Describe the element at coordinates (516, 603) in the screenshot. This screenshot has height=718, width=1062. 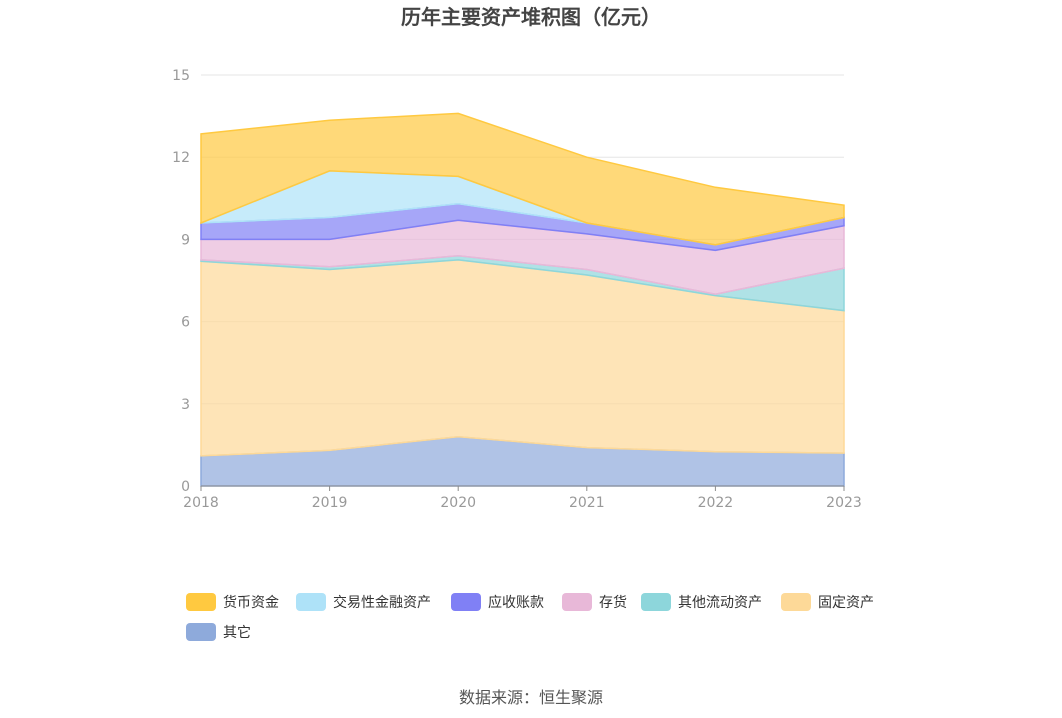
I see `legend-label: 应收账款` at that location.